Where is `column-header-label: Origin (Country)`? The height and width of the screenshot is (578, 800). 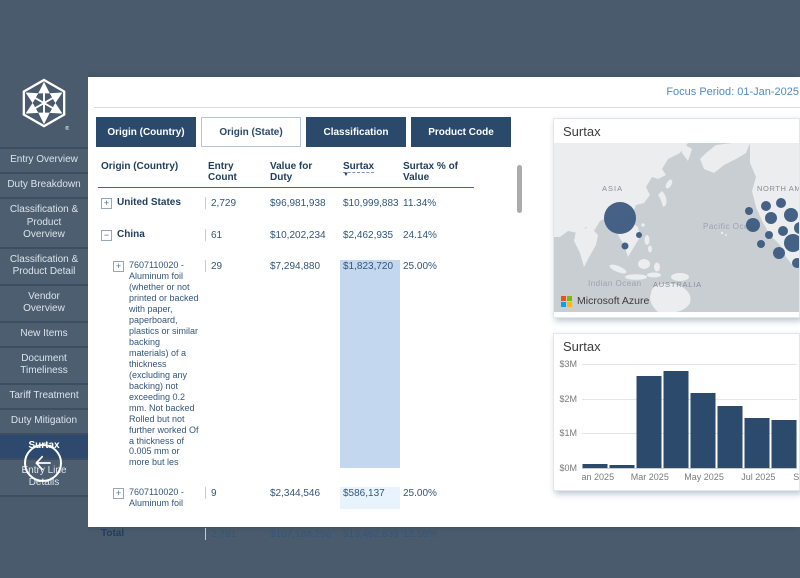 column-header-label: Origin (Country) is located at coordinates (140, 166).